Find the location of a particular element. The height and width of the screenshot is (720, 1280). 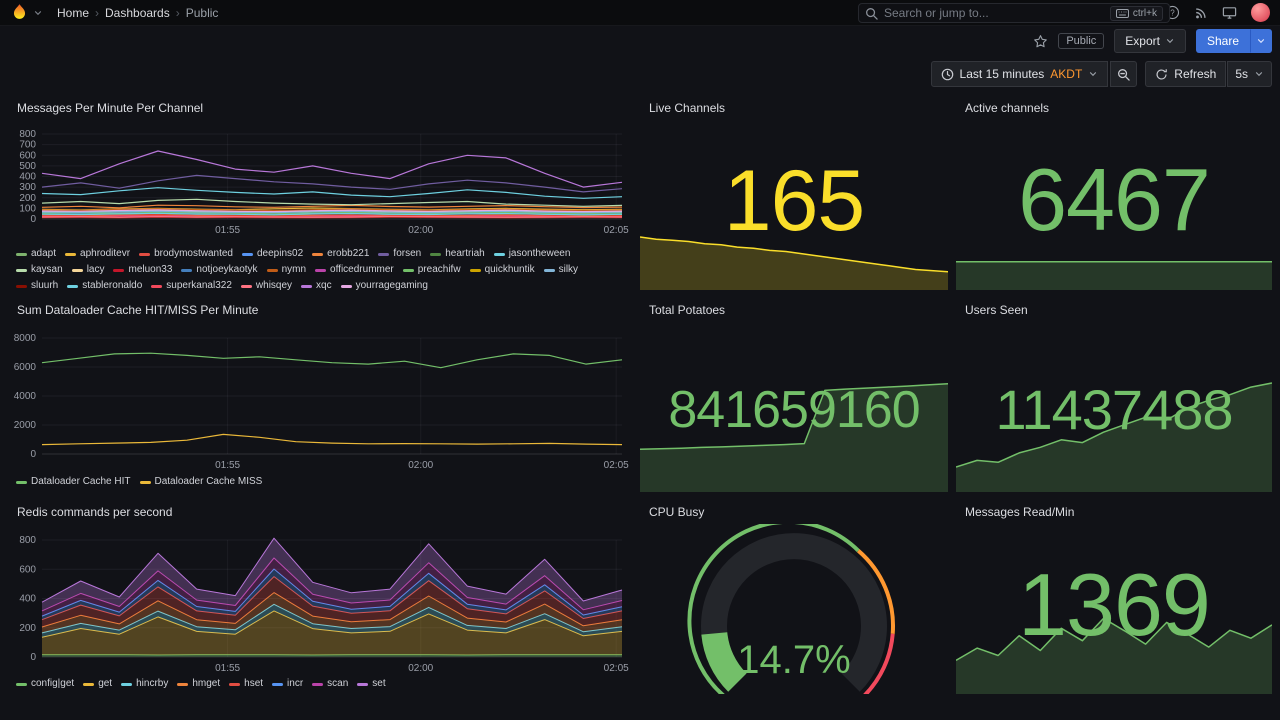

legend-item: officedrummer is located at coordinates (354, 270).